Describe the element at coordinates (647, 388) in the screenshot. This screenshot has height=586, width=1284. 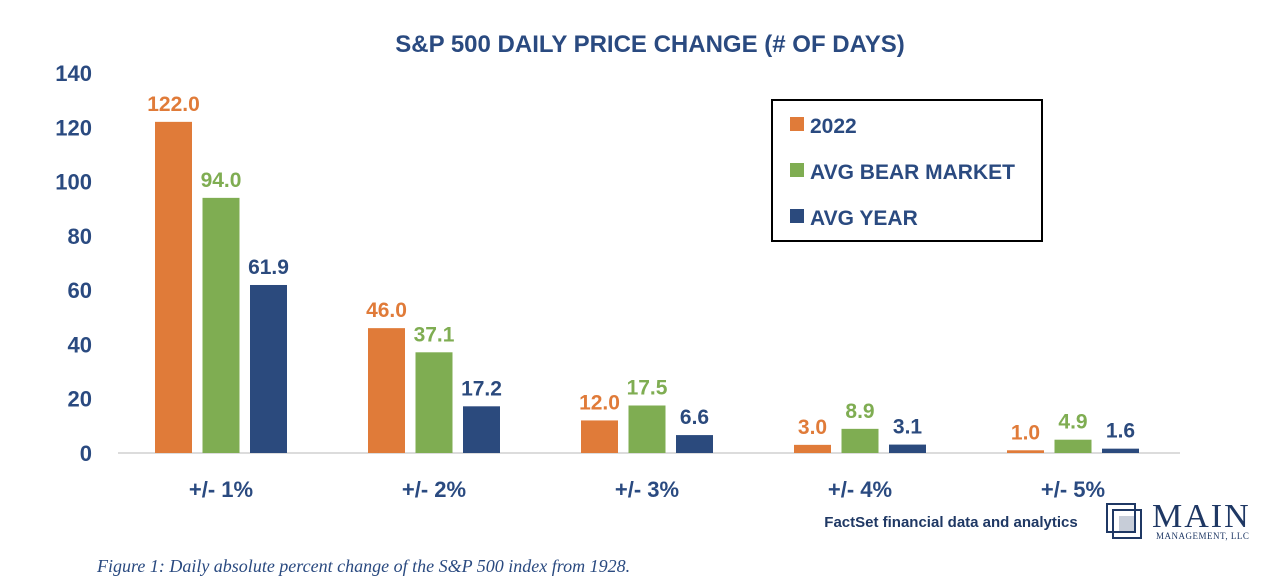
I see `data-label: 17.5` at that location.